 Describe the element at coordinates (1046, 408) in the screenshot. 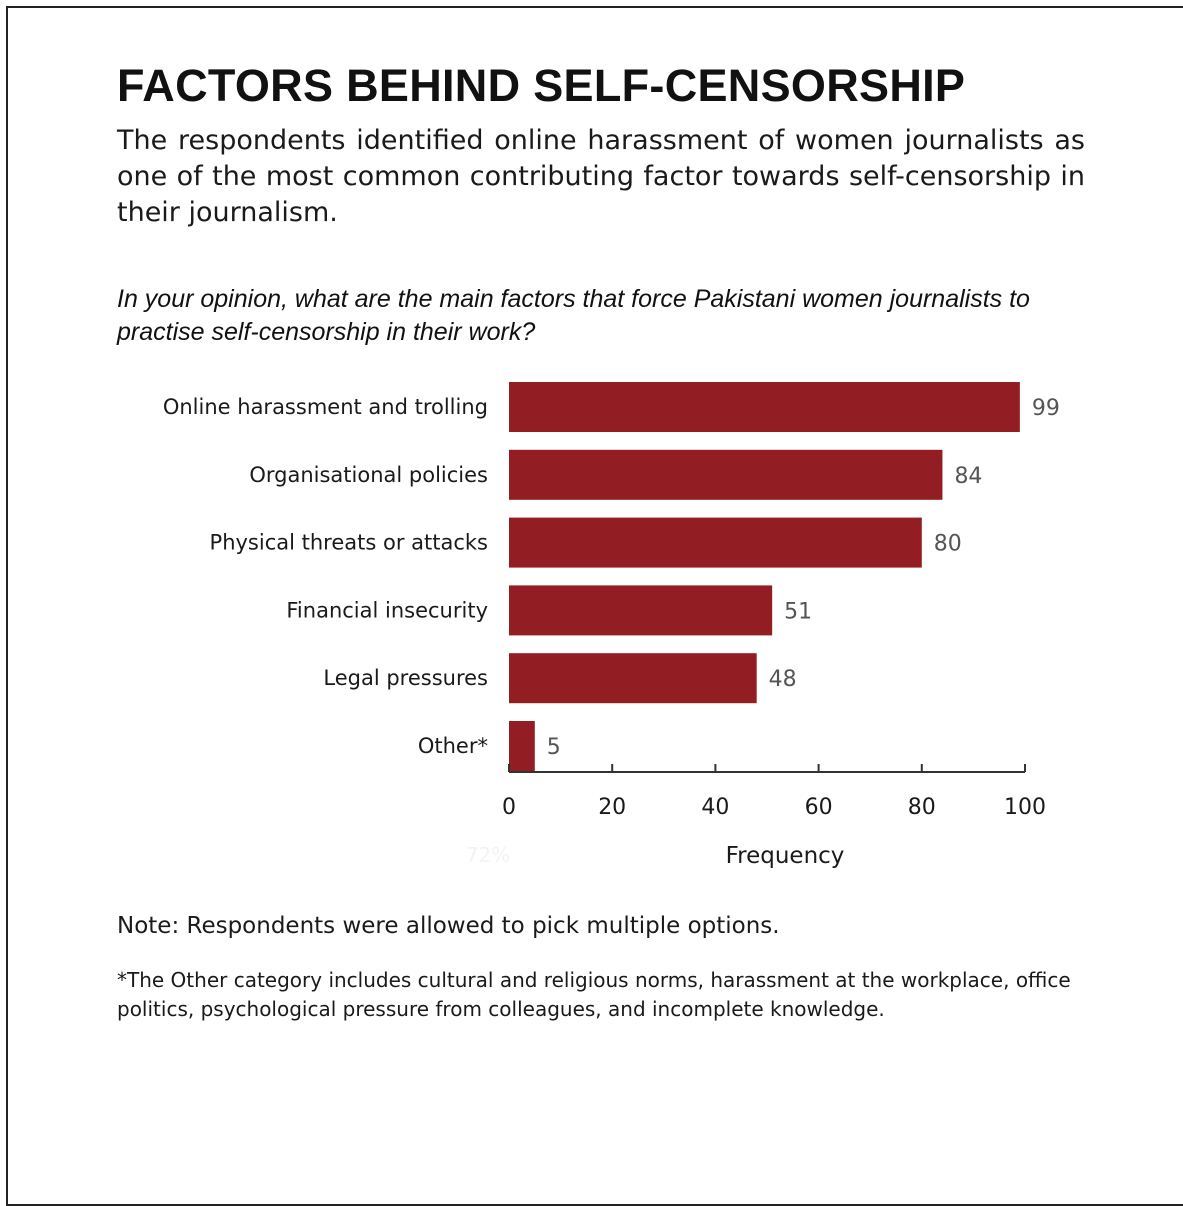

I see `value-label: 99` at that location.